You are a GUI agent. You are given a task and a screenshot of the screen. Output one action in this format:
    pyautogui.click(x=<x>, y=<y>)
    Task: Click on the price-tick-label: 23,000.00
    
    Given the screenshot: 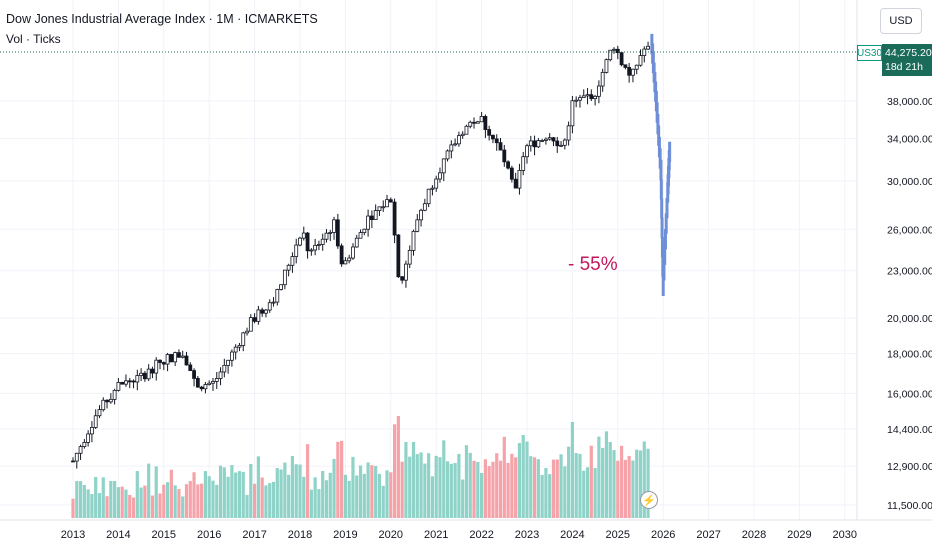 What is the action you would take?
    pyautogui.click(x=909, y=272)
    